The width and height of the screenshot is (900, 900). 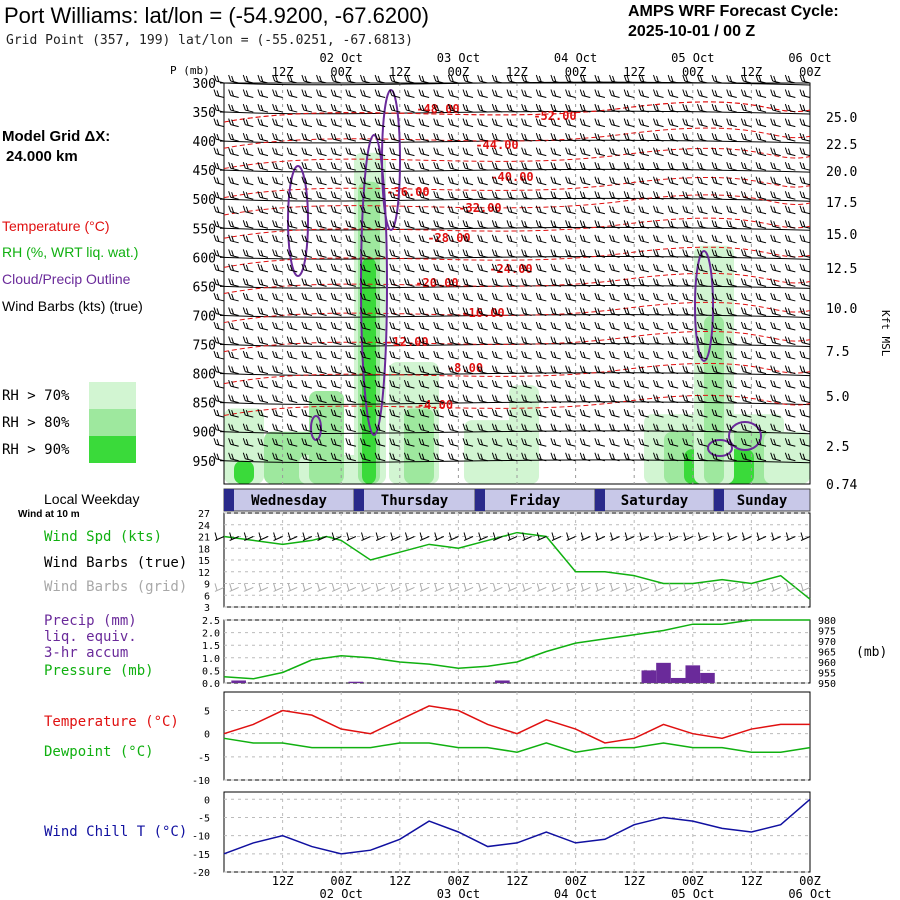 I want to click on temperature-contour-label: -8.00, so click(x=465, y=368).